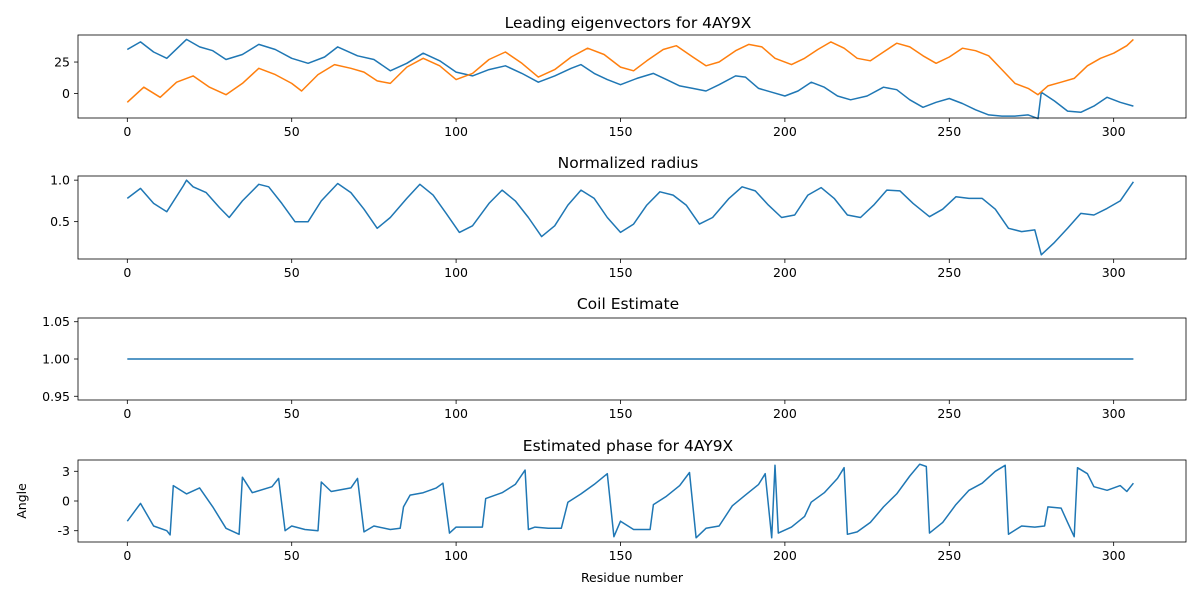  I want to click on x-axis-label: Residue number, so click(632, 577).